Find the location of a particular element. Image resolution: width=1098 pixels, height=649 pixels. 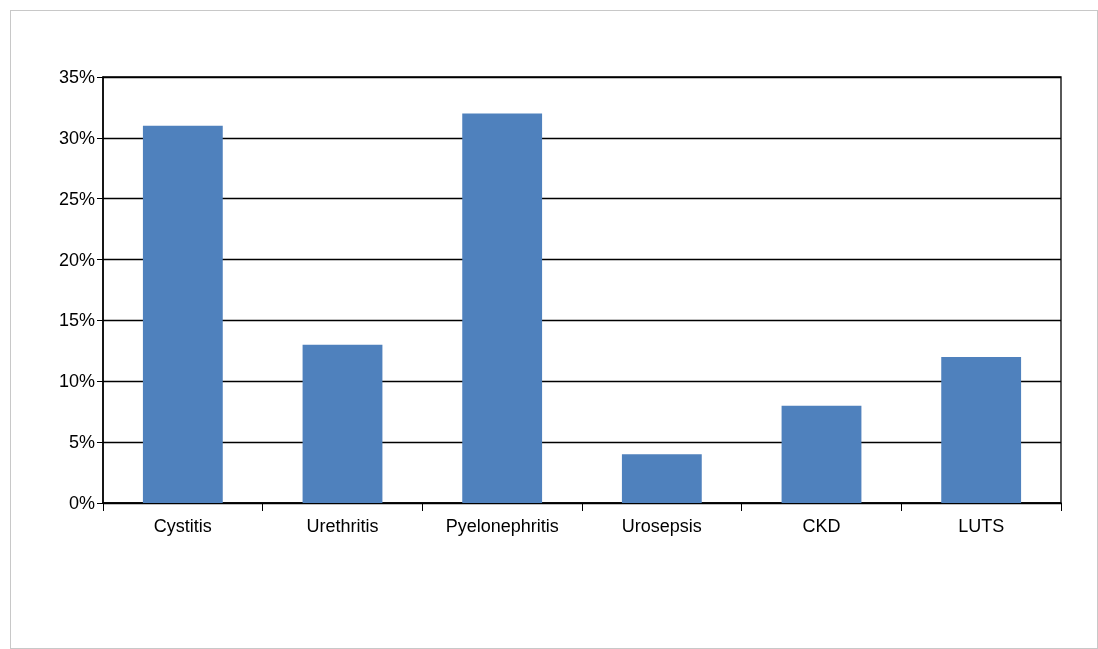

y-tick-label: 20% is located at coordinates (76, 259).